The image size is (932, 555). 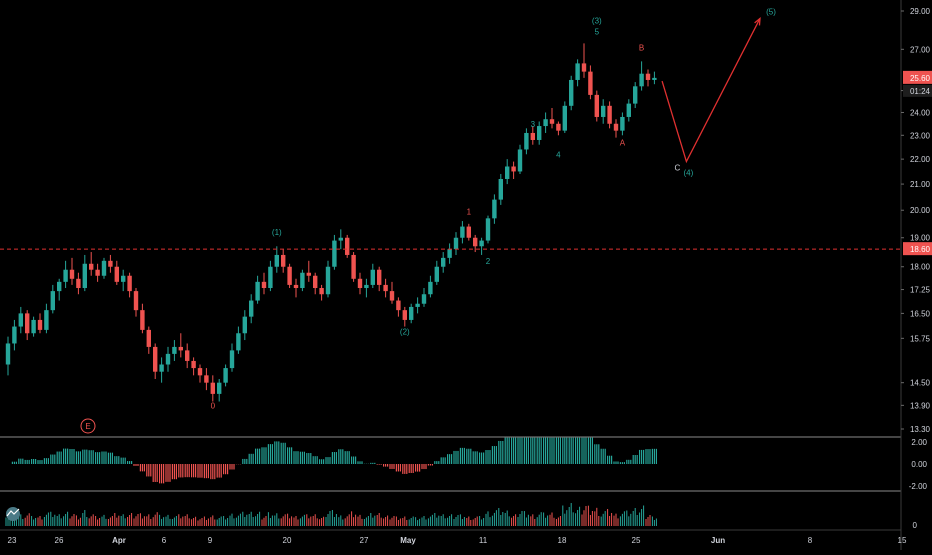 I want to click on wave-label: 5, so click(x=597, y=32).